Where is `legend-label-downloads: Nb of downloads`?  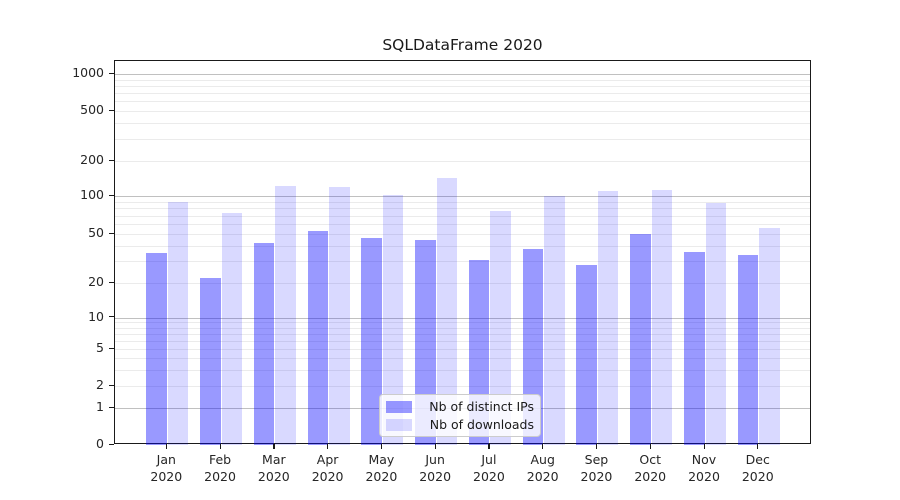
legend-label-downloads: Nb of downloads is located at coordinates (481, 424).